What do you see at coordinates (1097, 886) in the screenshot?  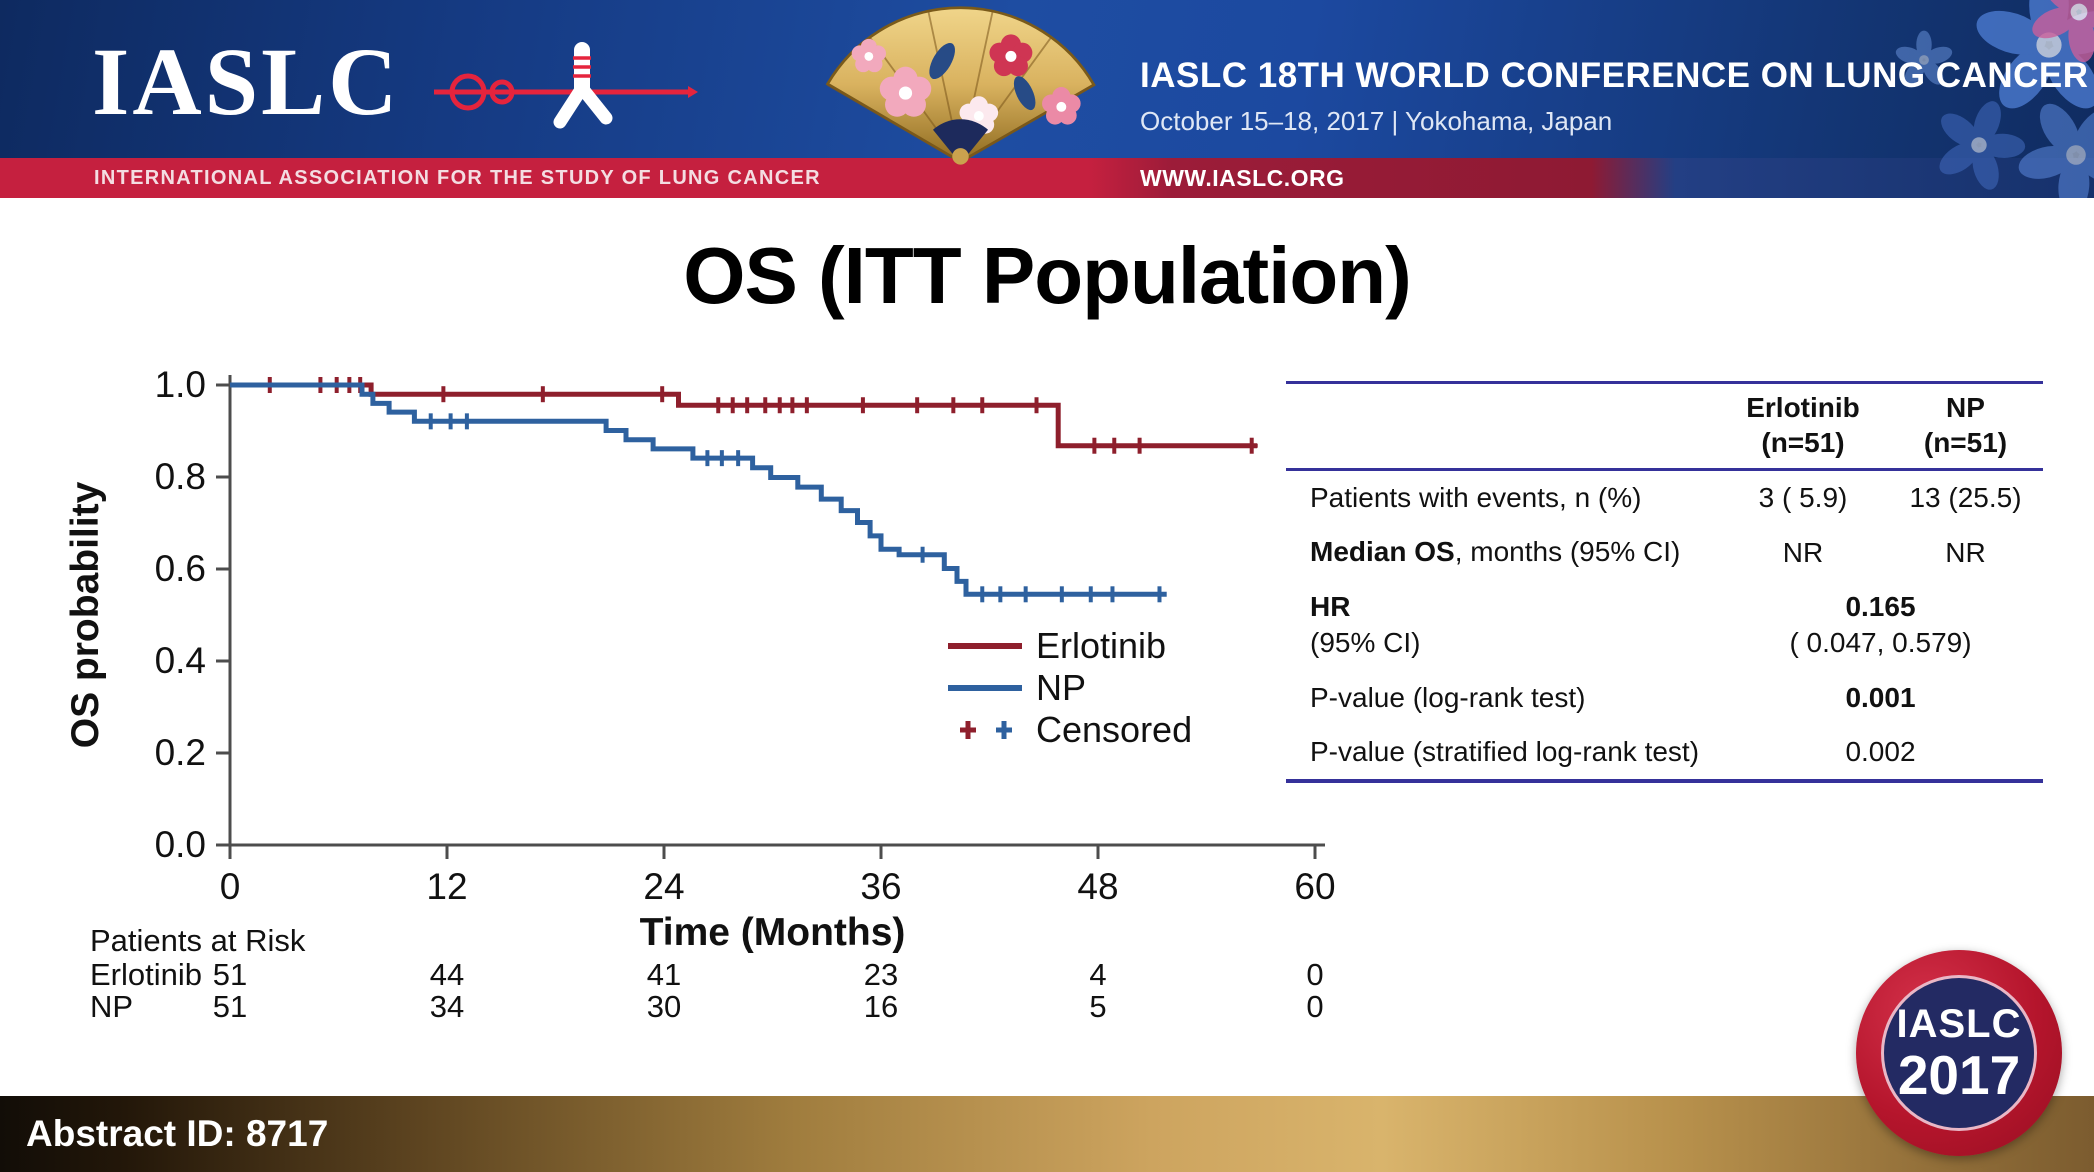 I see `x-tick-label: 48` at bounding box center [1097, 886].